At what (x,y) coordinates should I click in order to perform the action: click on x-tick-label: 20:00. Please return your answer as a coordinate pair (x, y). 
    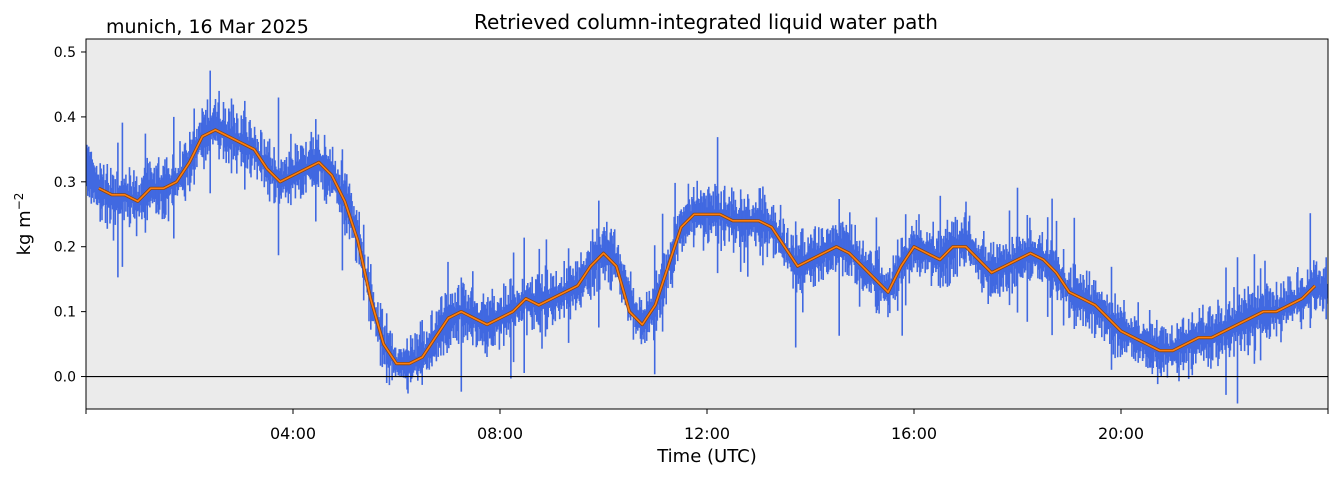
    Looking at the image, I should click on (1121, 433).